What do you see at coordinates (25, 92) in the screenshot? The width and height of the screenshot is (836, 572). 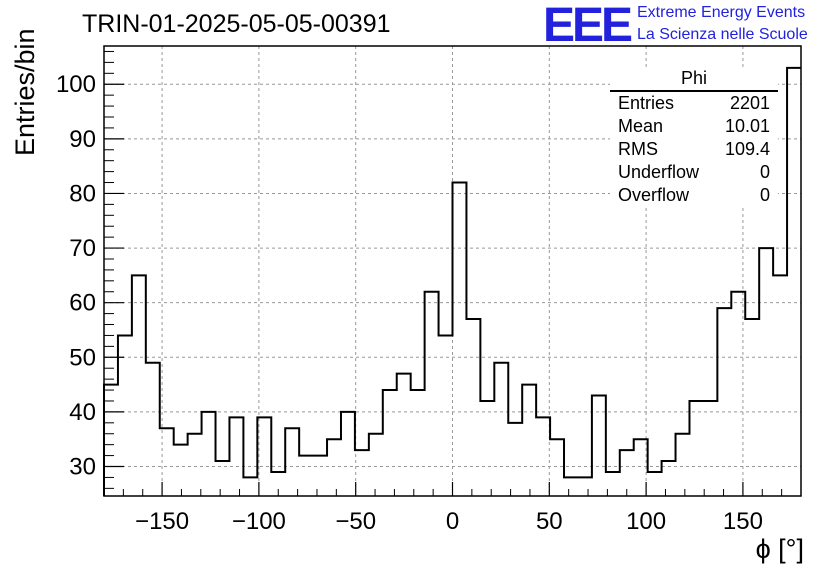 I see `y-axis-label: Entries/bin` at bounding box center [25, 92].